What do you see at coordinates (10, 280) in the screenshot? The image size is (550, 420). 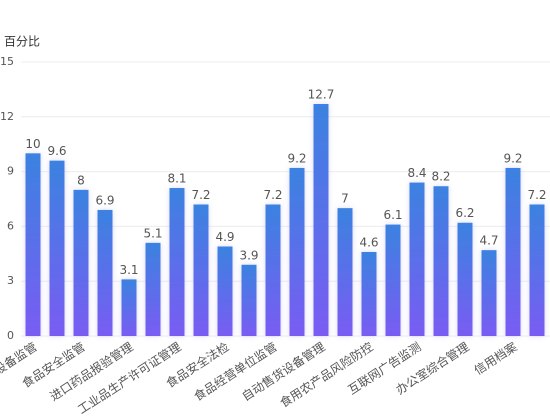 I see `y-tick-label: 3` at bounding box center [10, 280].